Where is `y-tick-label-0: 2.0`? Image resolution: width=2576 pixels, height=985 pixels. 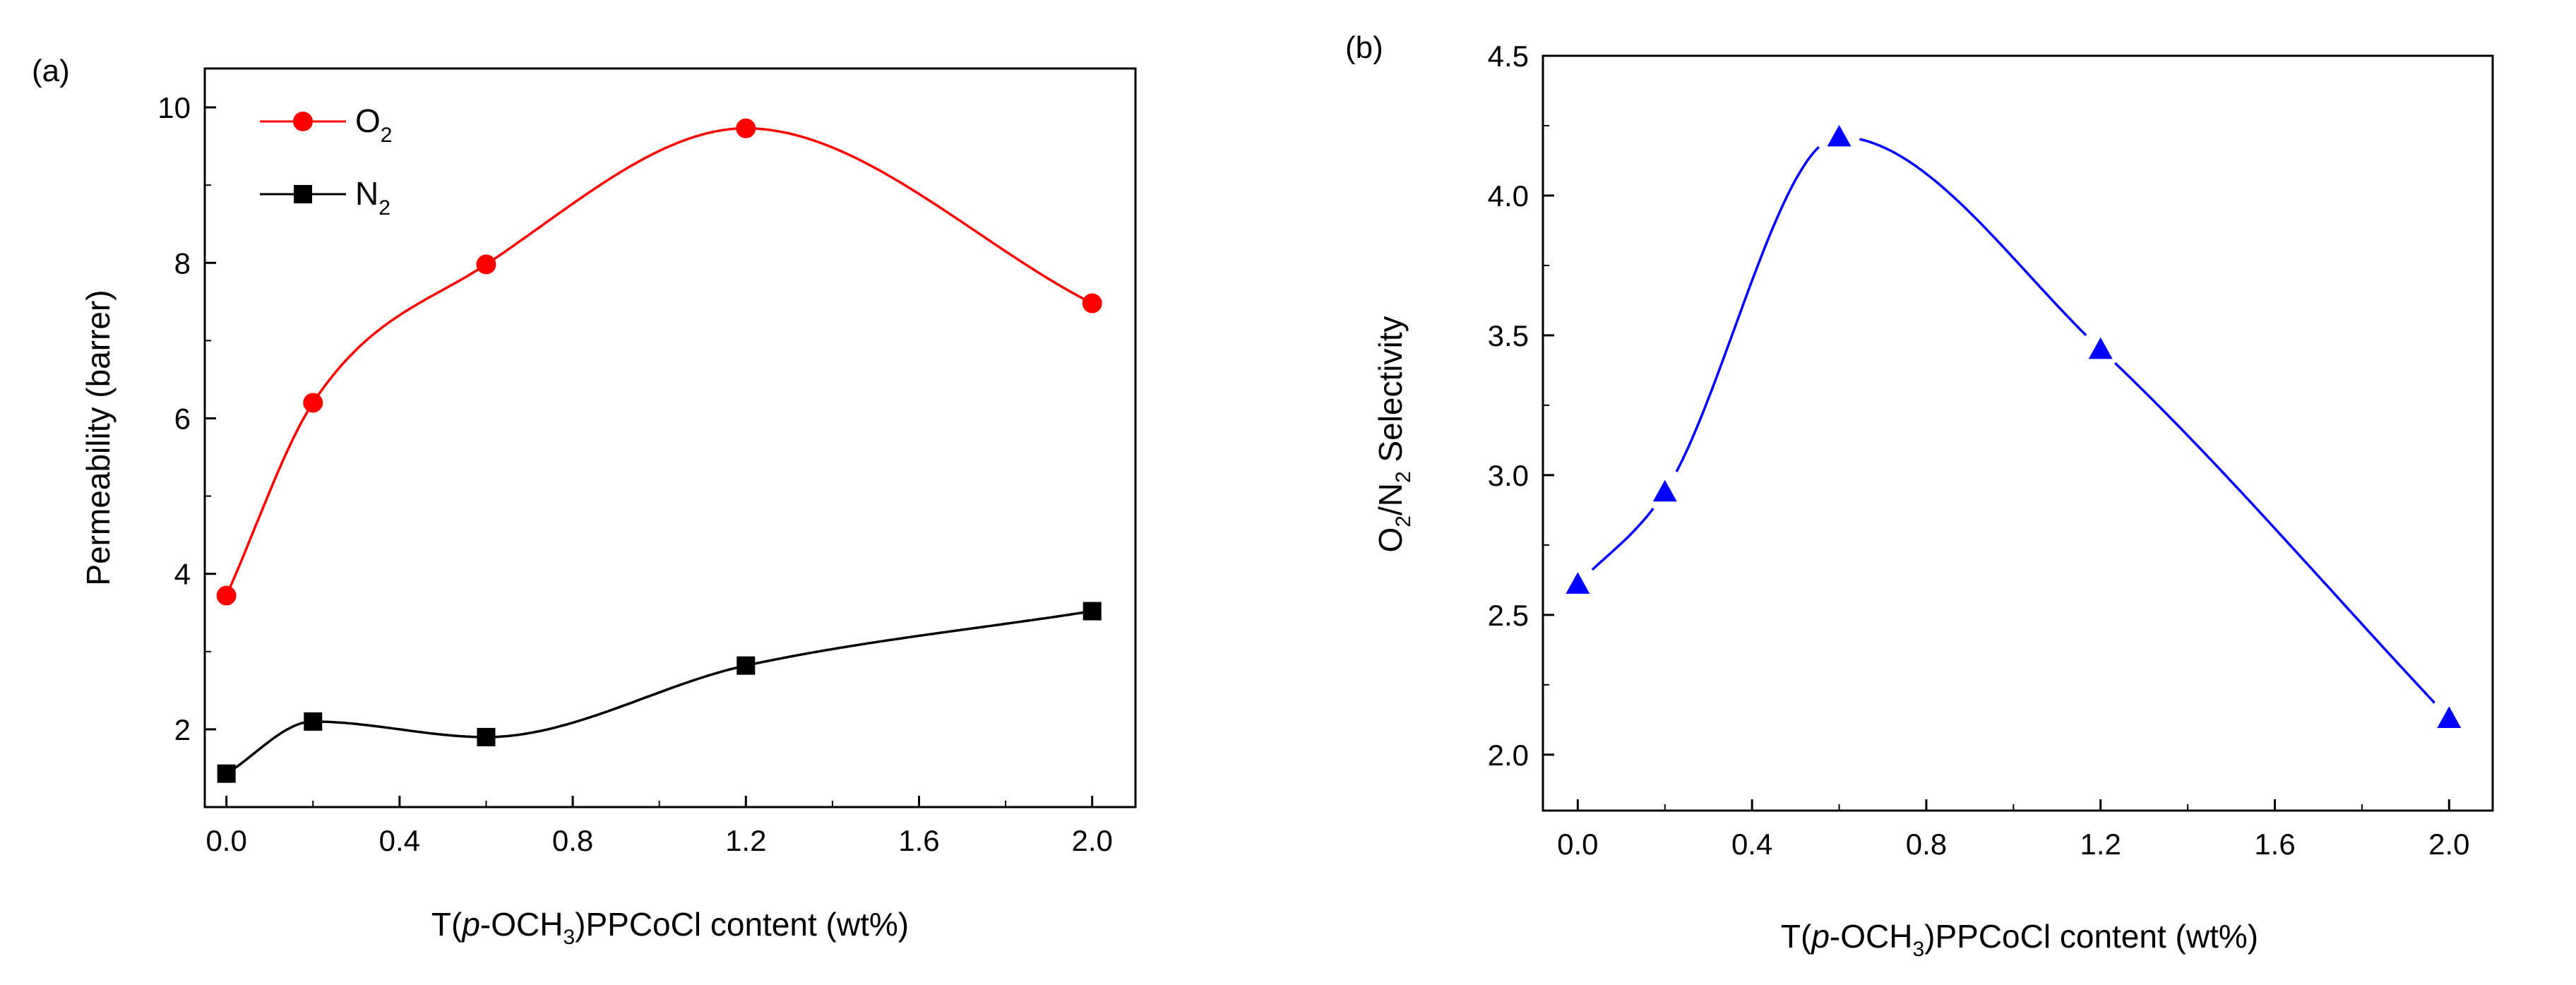 y-tick-label-0: 2.0 is located at coordinates (1508, 755).